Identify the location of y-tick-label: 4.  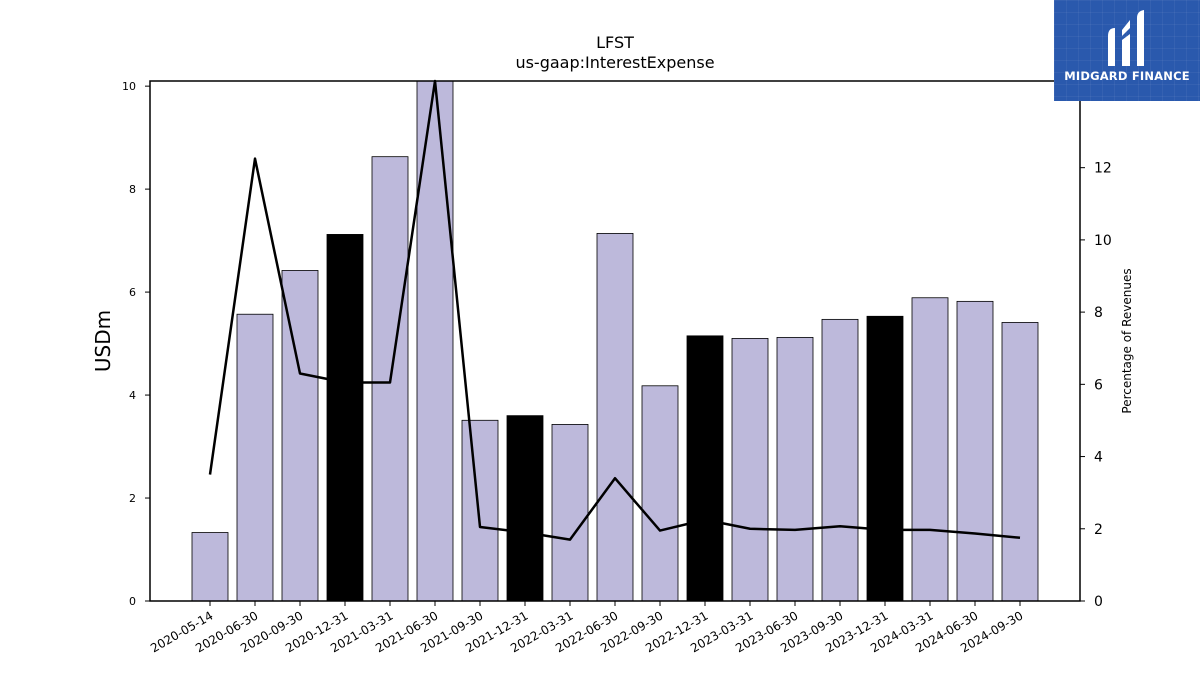
(132, 395).